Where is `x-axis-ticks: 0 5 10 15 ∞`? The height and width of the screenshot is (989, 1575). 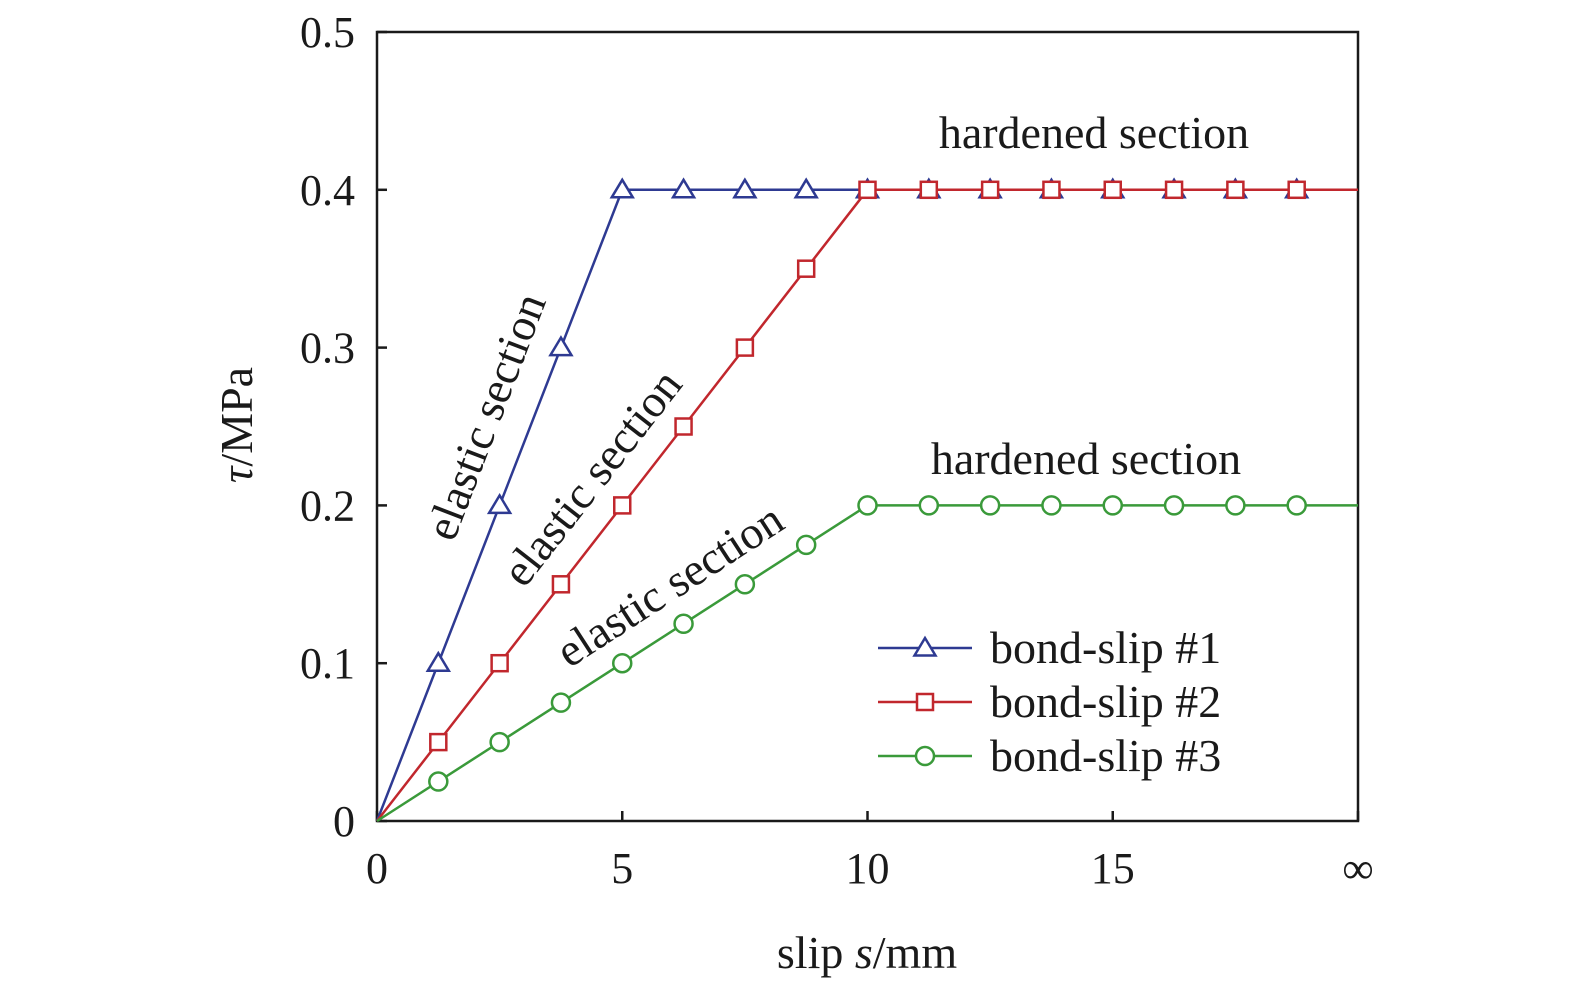
x-axis-ticks: 0 5 10 15 ∞ is located at coordinates (870, 852).